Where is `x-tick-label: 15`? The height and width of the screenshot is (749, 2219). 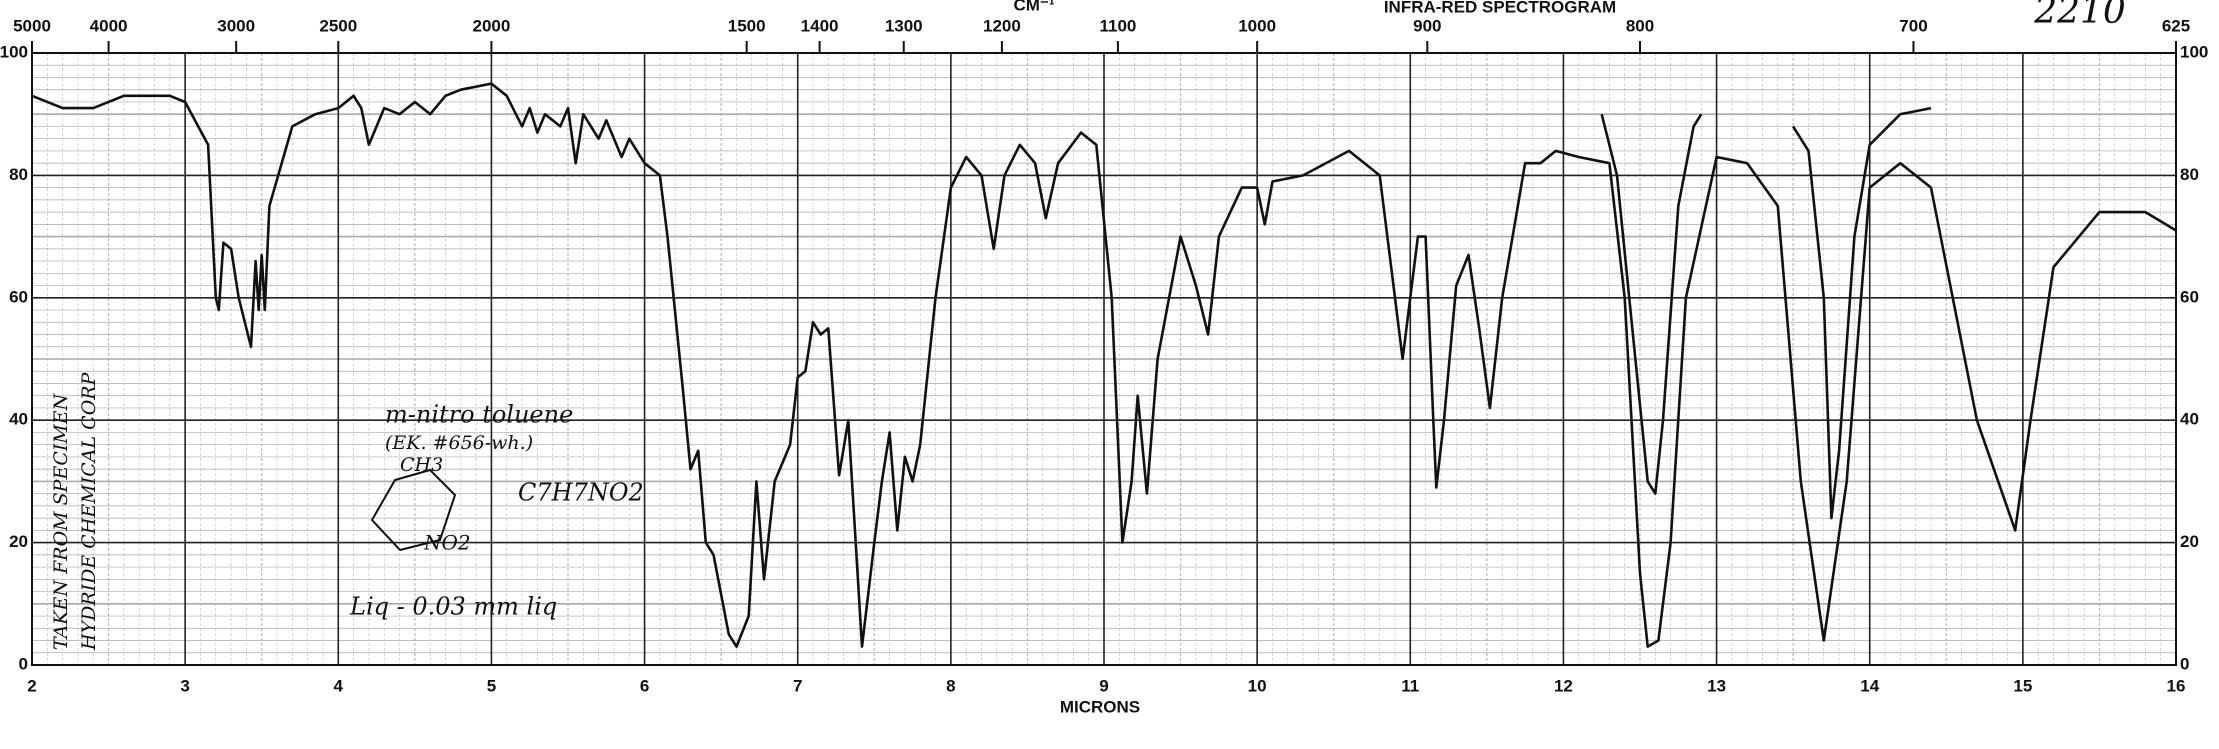 x-tick-label: 15 is located at coordinates (2022, 685).